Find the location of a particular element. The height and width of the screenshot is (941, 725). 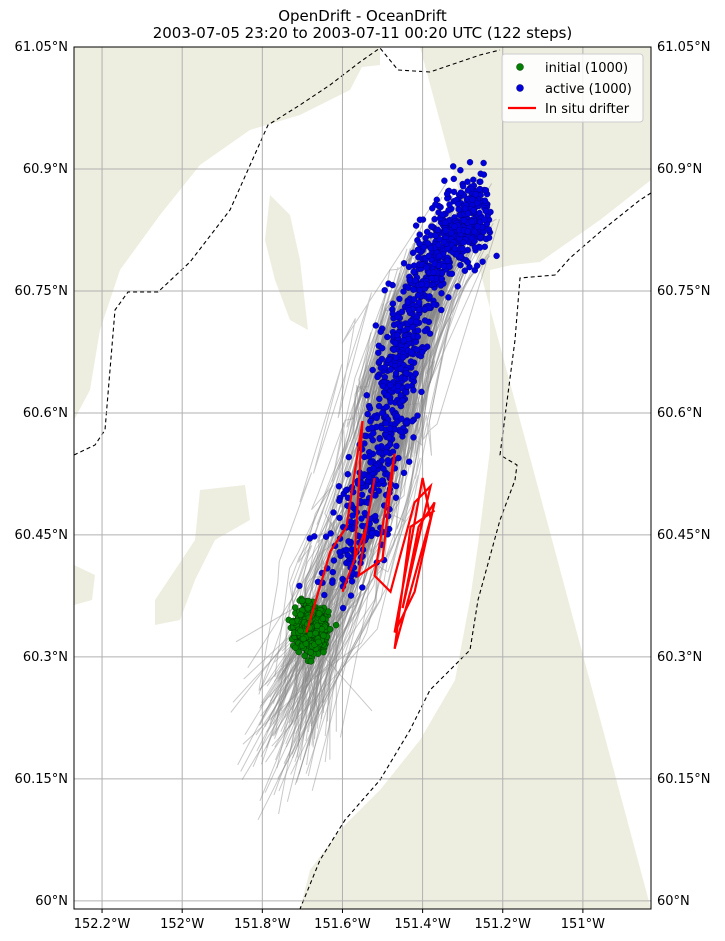

land-peninsula is located at coordinates (286, 262).